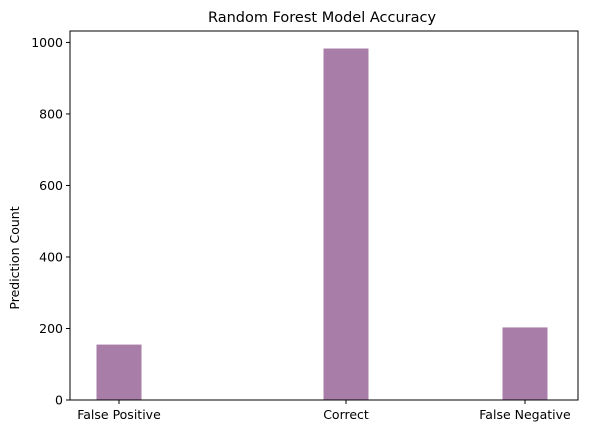  I want to click on y-tick-label: 800, so click(51, 113).